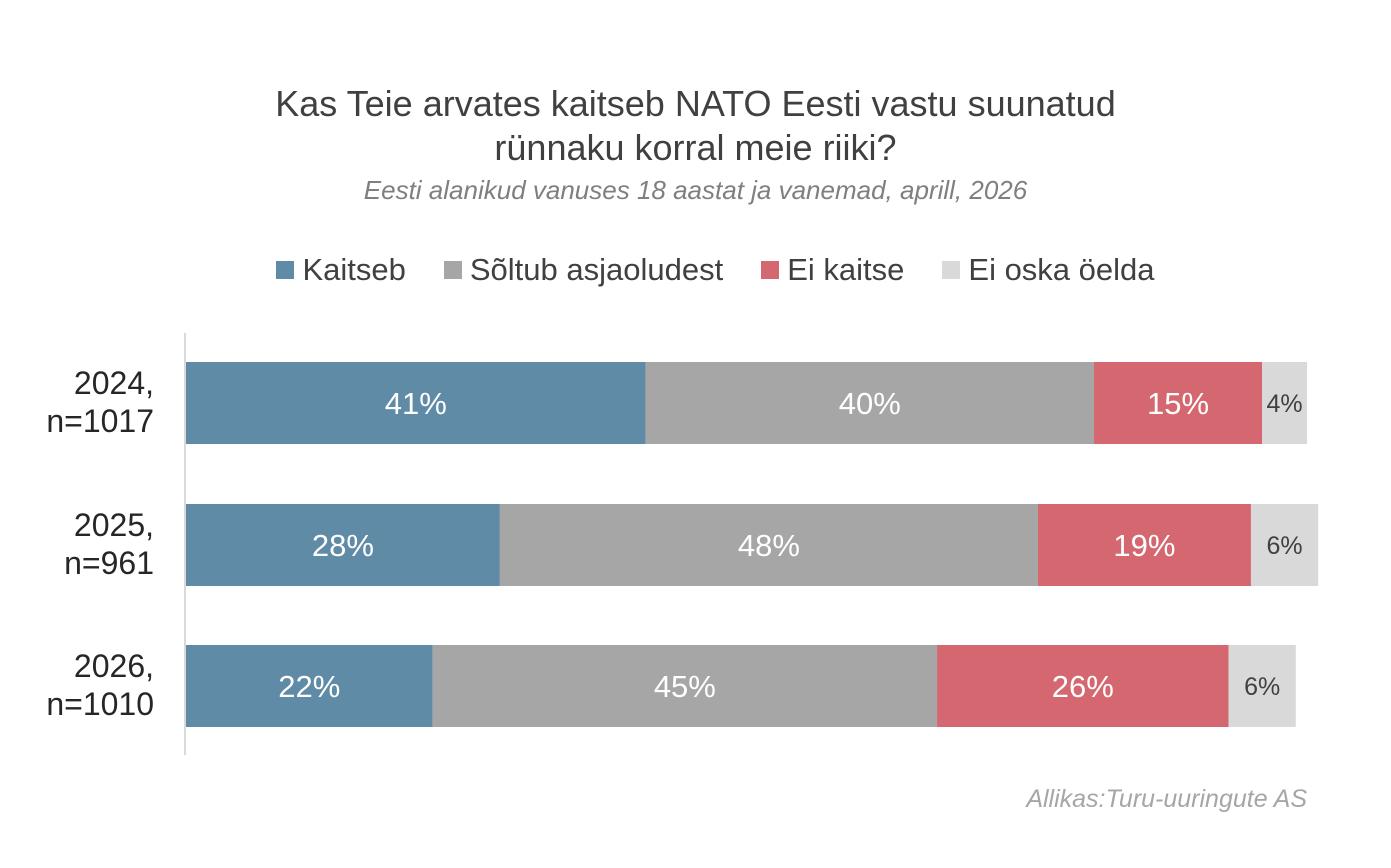  What do you see at coordinates (596, 269) in the screenshot?
I see `legend-label-soltub: Sõltub asjaoludest` at bounding box center [596, 269].